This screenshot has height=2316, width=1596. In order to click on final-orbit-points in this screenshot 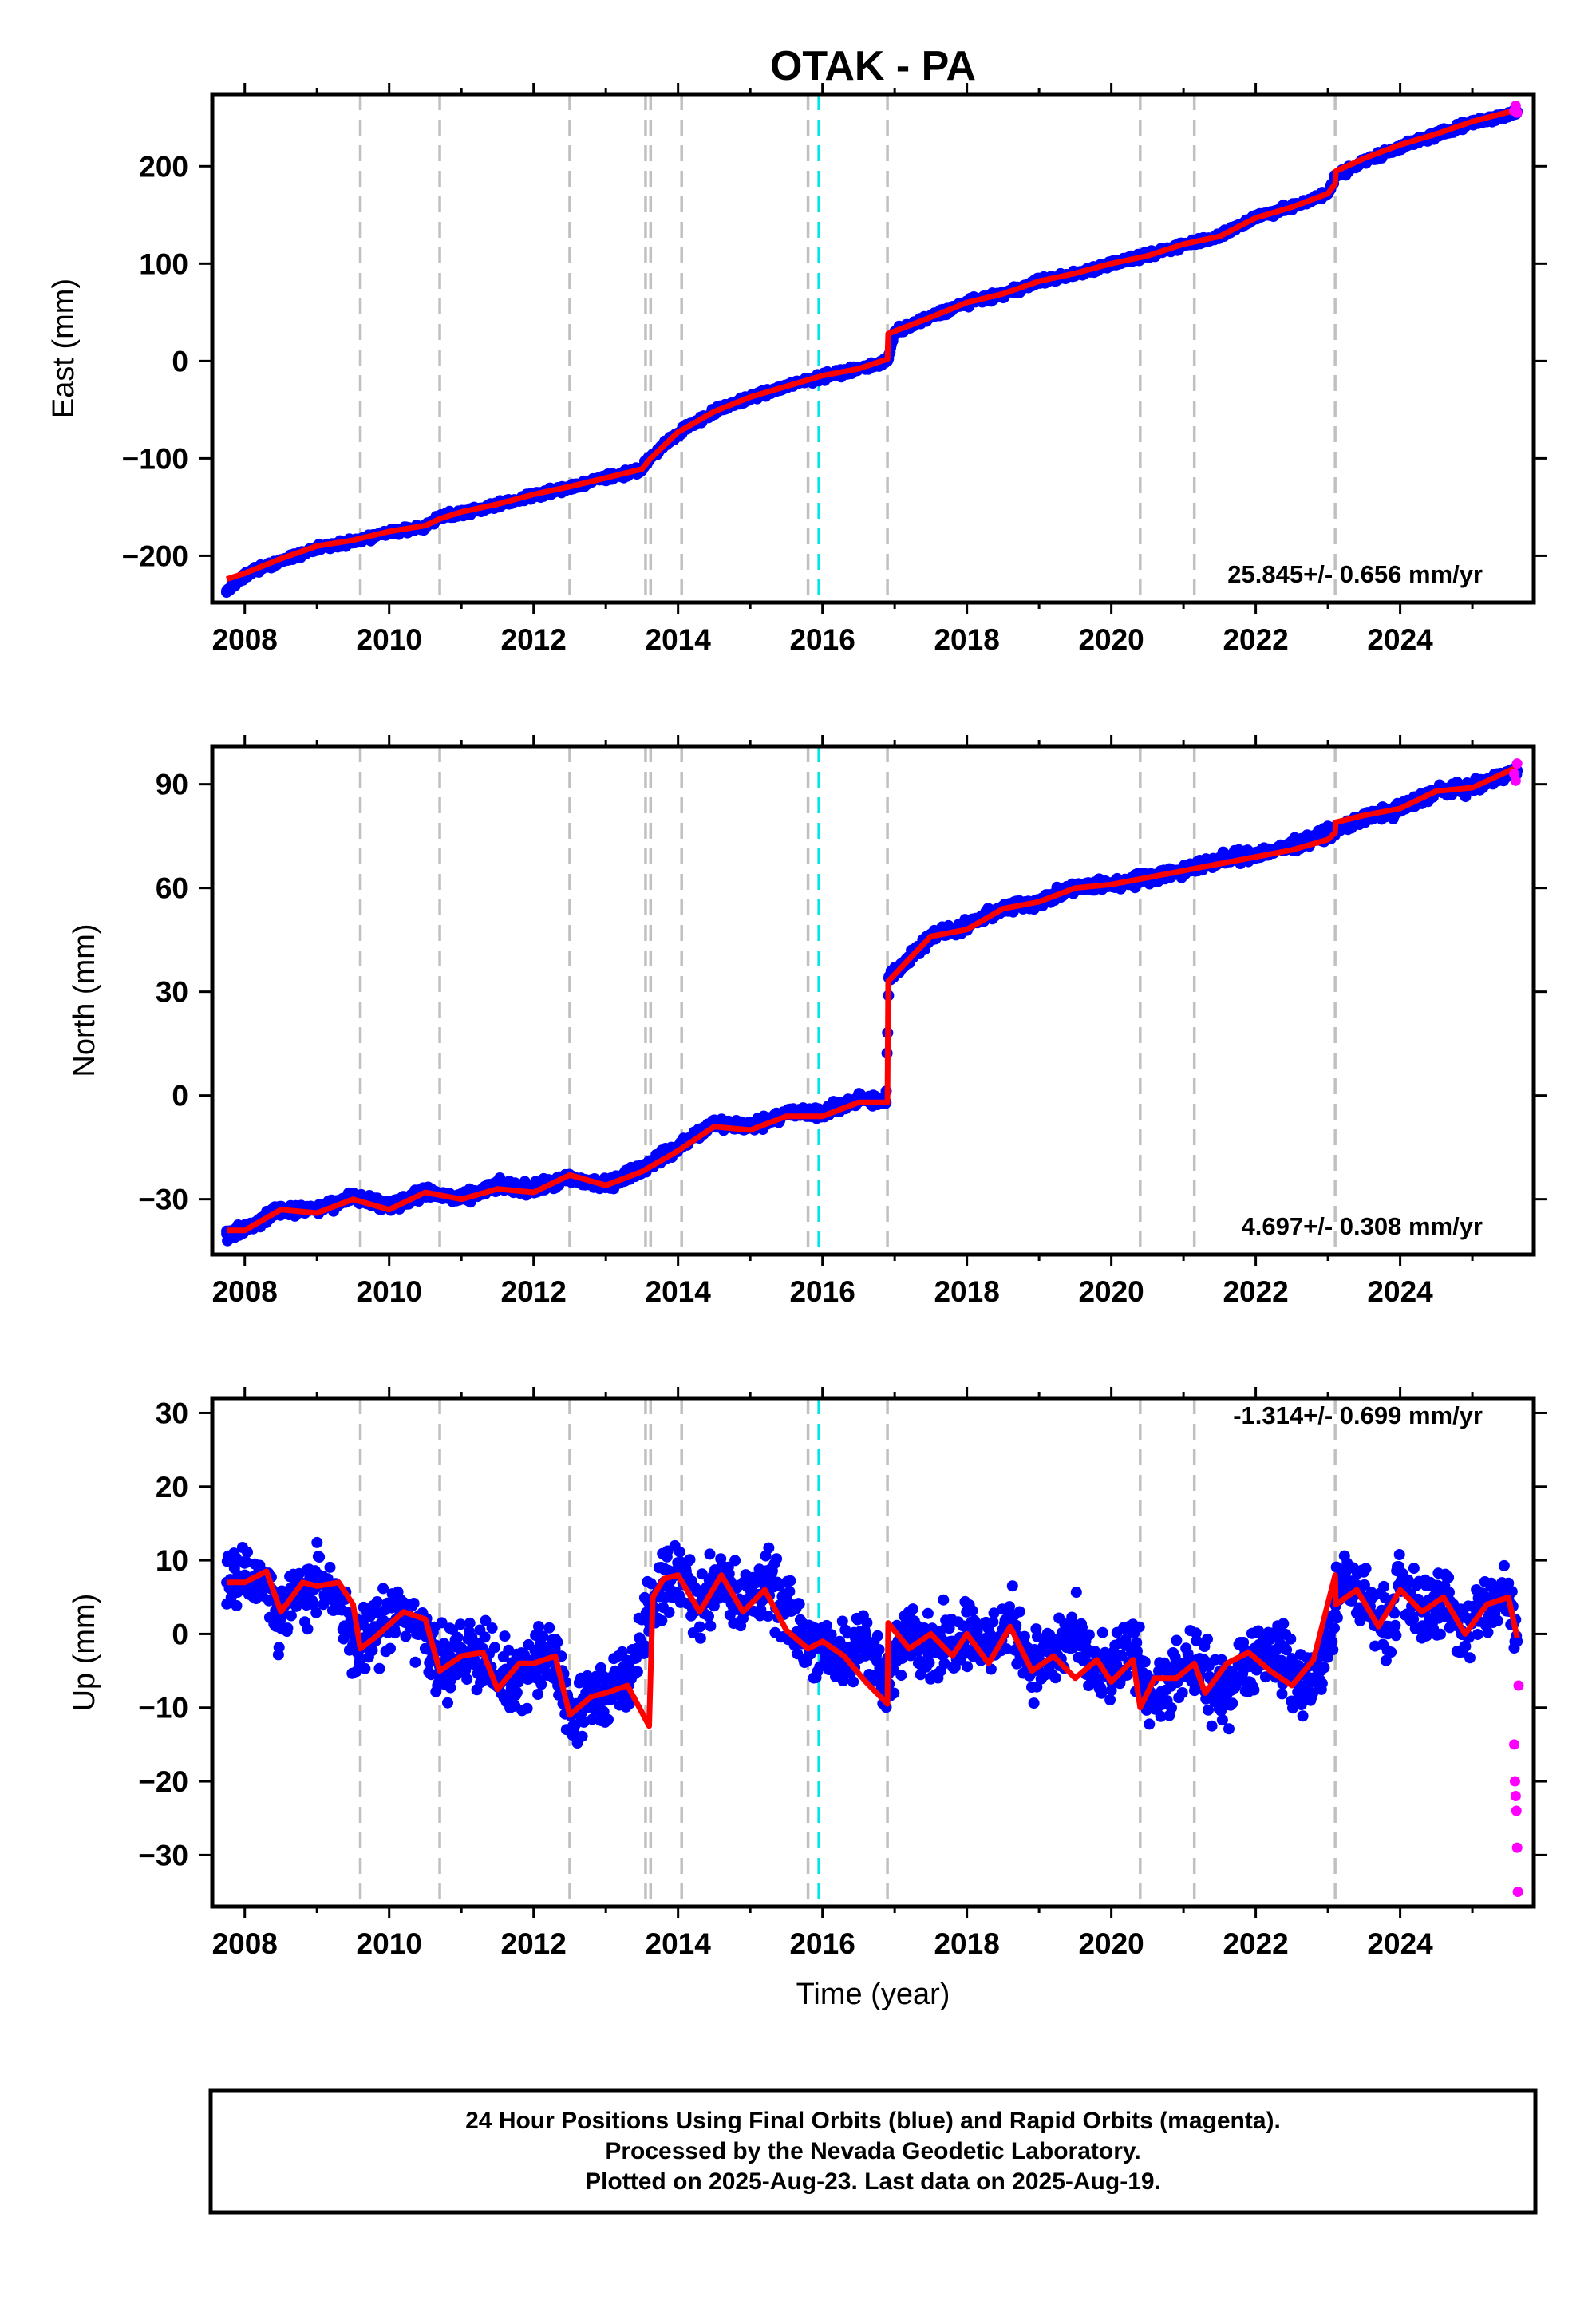, I will do `click(872, 1643)`.